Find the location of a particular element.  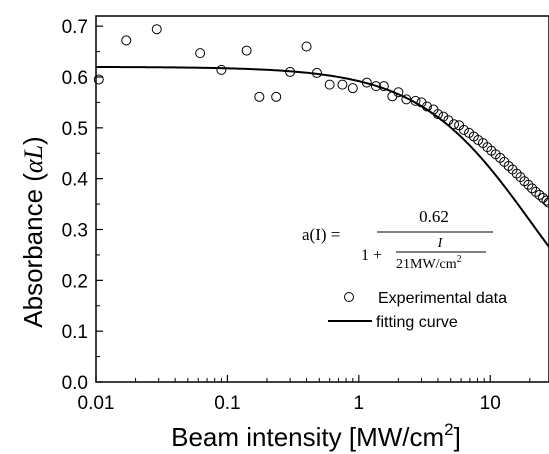

legend: Experimental data fitting curve is located at coordinates (417, 310).